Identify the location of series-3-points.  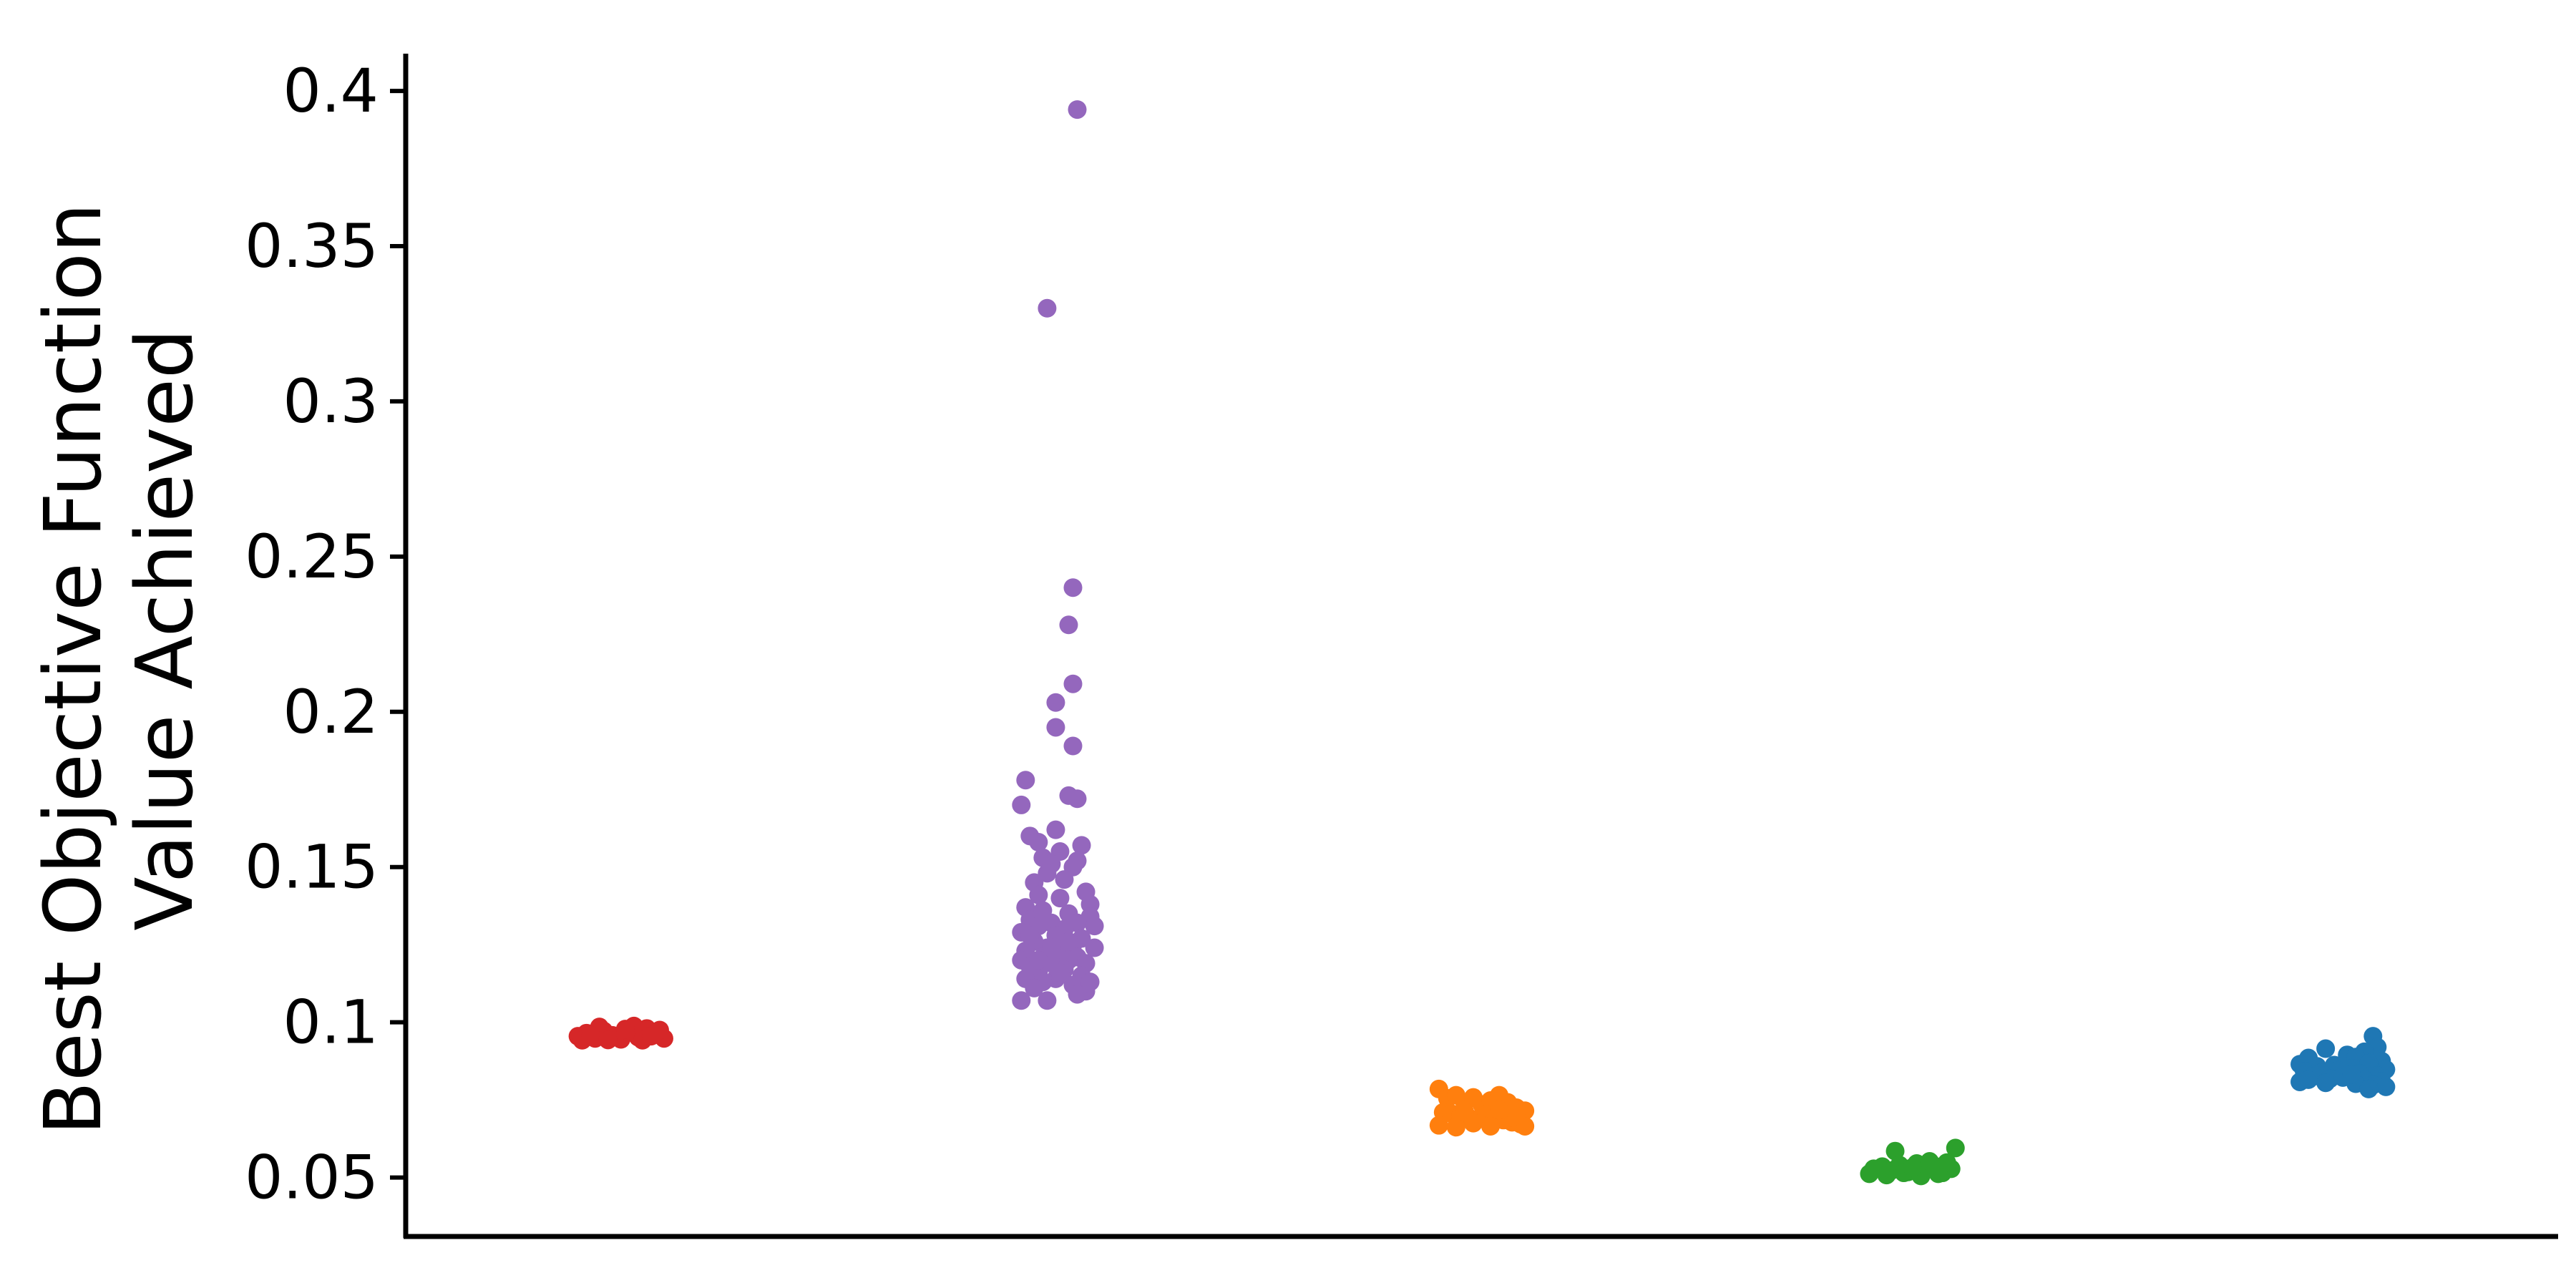
(1912, 1162).